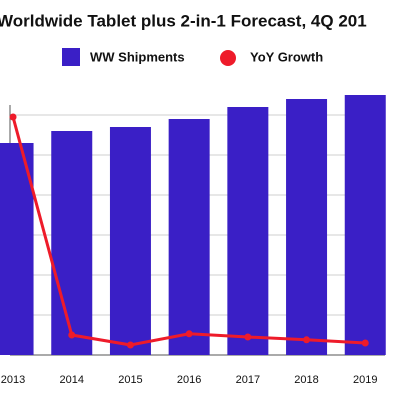 The image size is (400, 400). What do you see at coordinates (72, 380) in the screenshot?
I see `x-tick-label: 2014` at bounding box center [72, 380].